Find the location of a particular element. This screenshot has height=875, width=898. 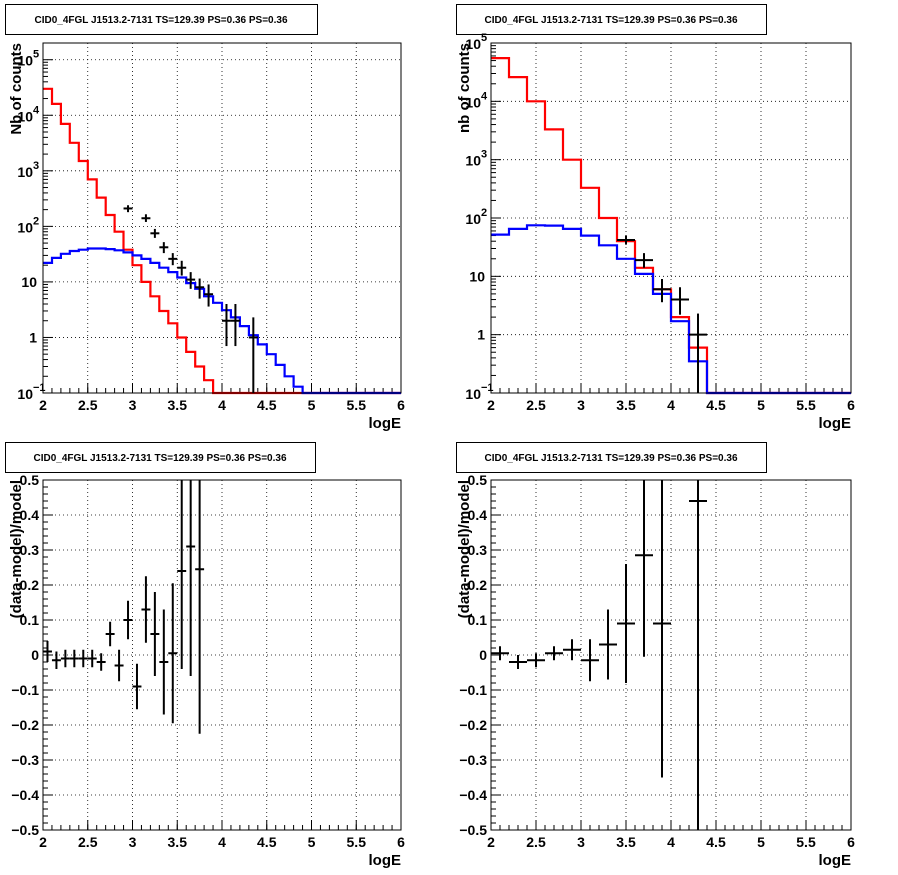

y-tick-label: −0.3 is located at coordinates (25, 760).